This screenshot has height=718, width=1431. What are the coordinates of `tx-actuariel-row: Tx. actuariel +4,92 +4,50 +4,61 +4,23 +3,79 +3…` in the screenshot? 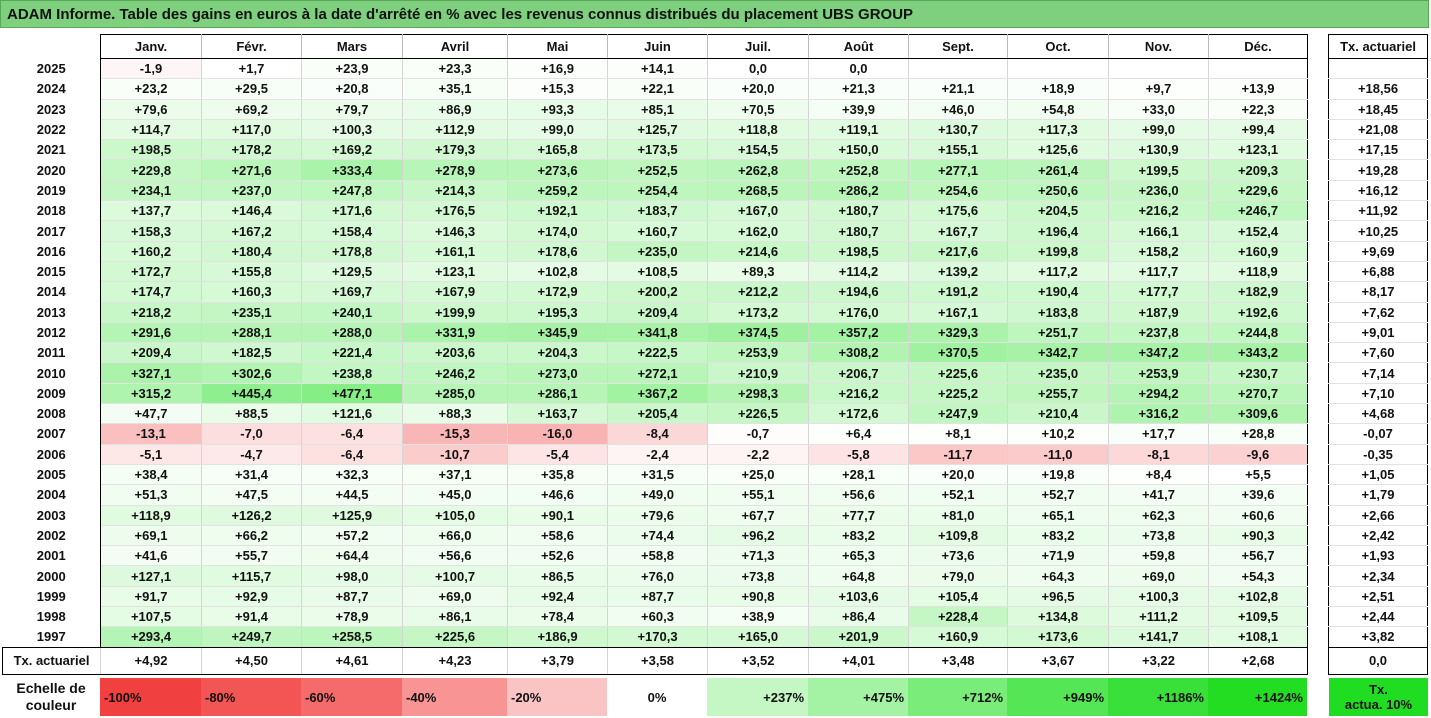 It's located at (655, 660).